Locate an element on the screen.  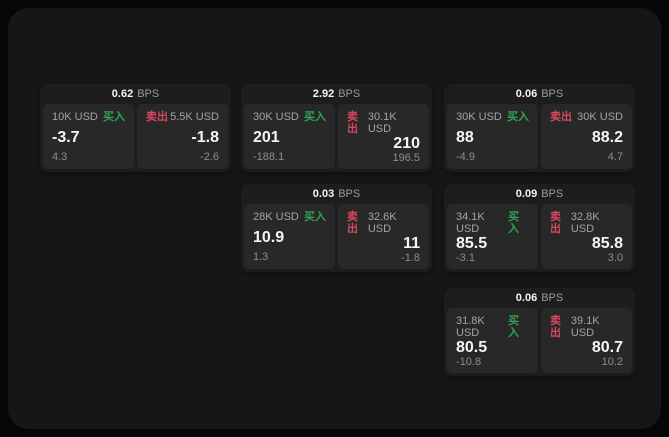
card-header: 0.03 BPS is located at coordinates (336, 194).